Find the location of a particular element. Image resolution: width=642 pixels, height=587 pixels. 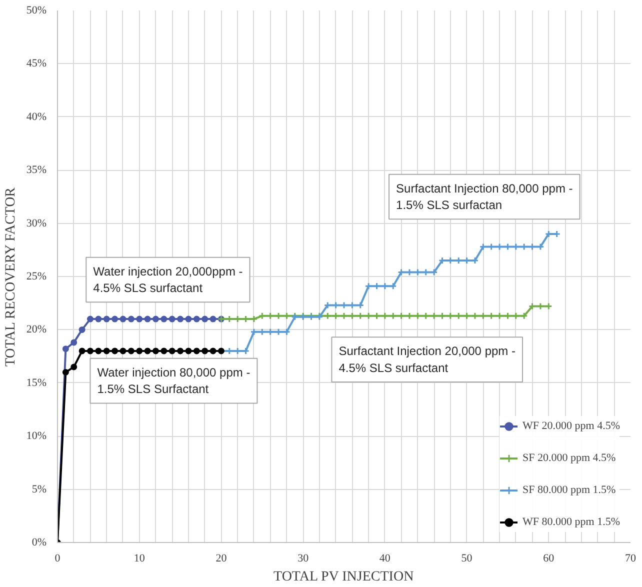

annotation: Water injection 20,000ppm - 4.5% SLS surfactant is located at coordinates (168, 280).